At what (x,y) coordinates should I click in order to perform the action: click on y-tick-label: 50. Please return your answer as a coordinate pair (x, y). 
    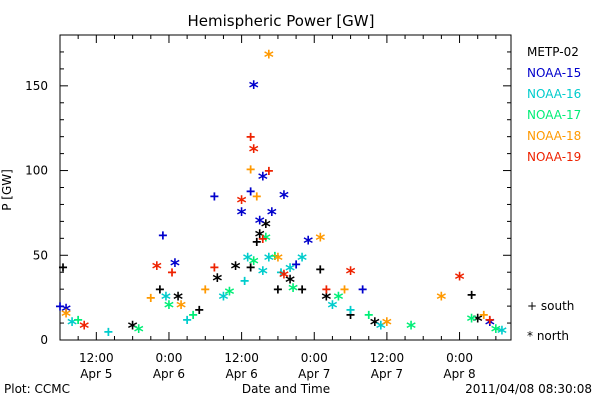
    Looking at the image, I should click on (40, 255).